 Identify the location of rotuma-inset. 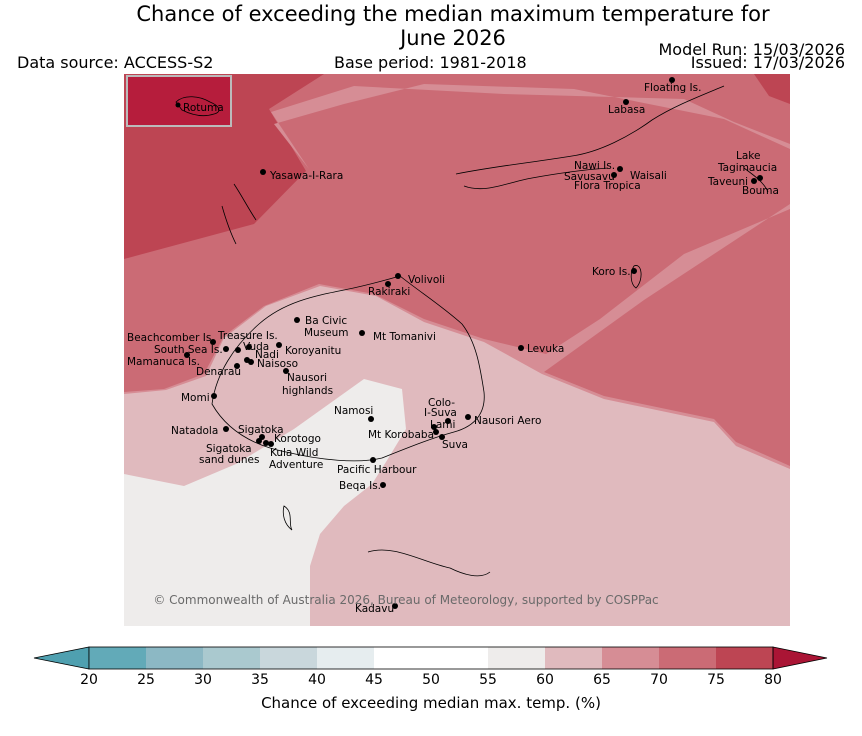
(179, 101).